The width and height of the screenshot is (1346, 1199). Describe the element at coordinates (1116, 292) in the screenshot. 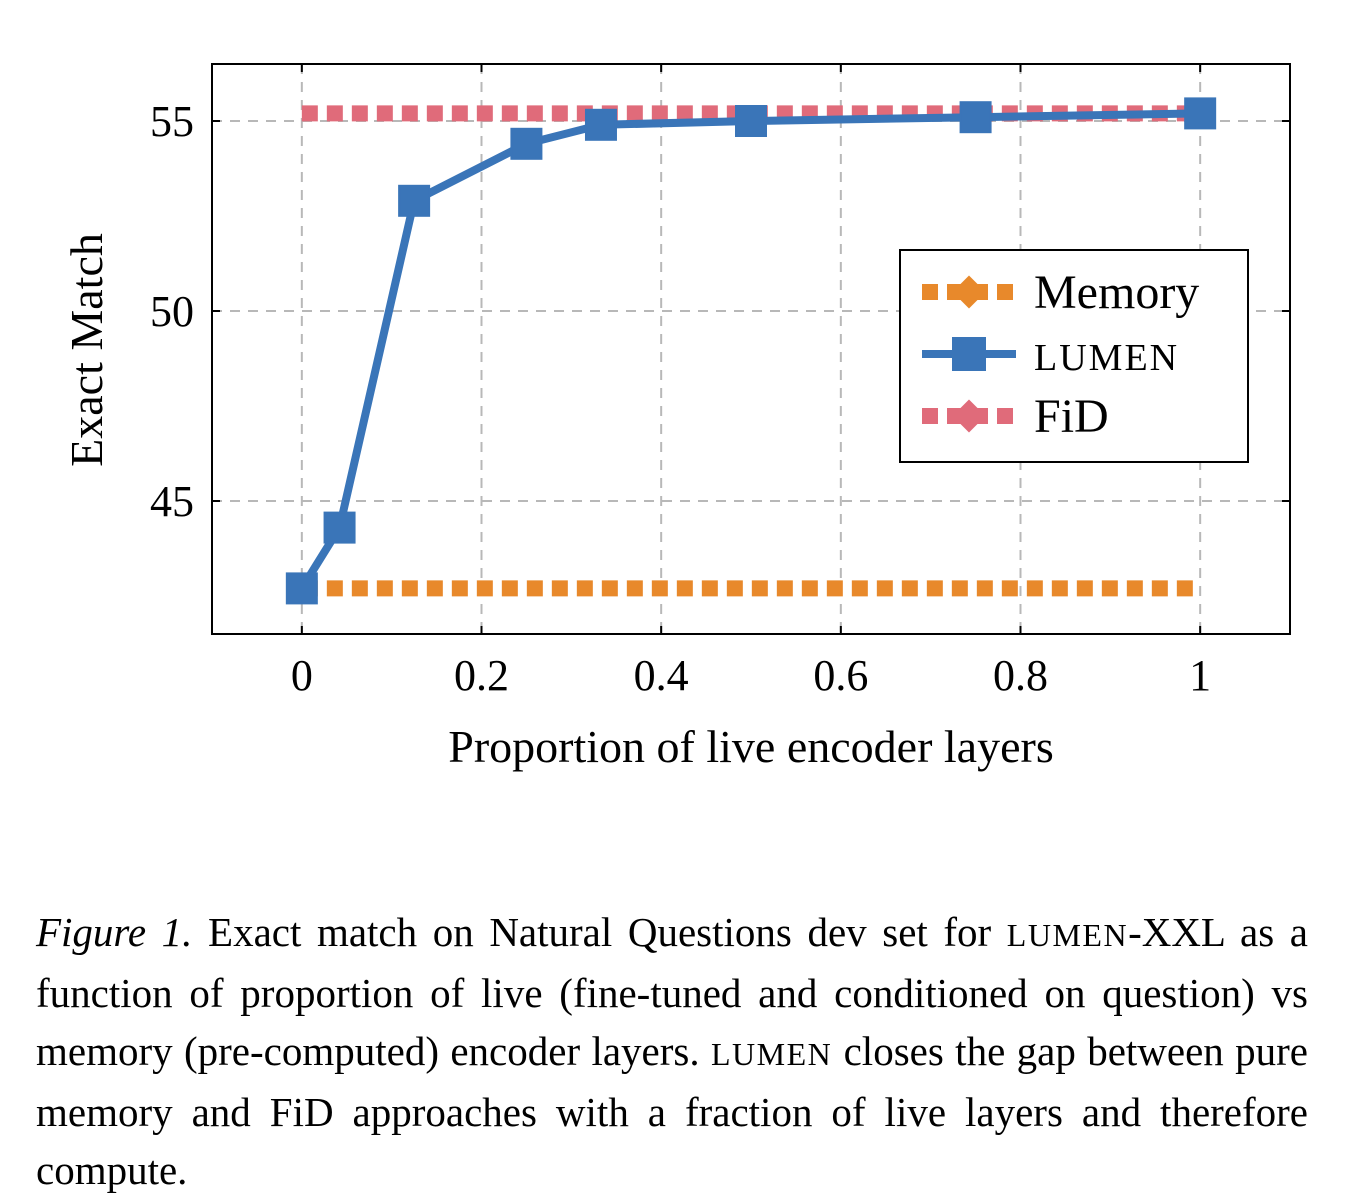

I see `legend-label-memory: Memory` at that location.